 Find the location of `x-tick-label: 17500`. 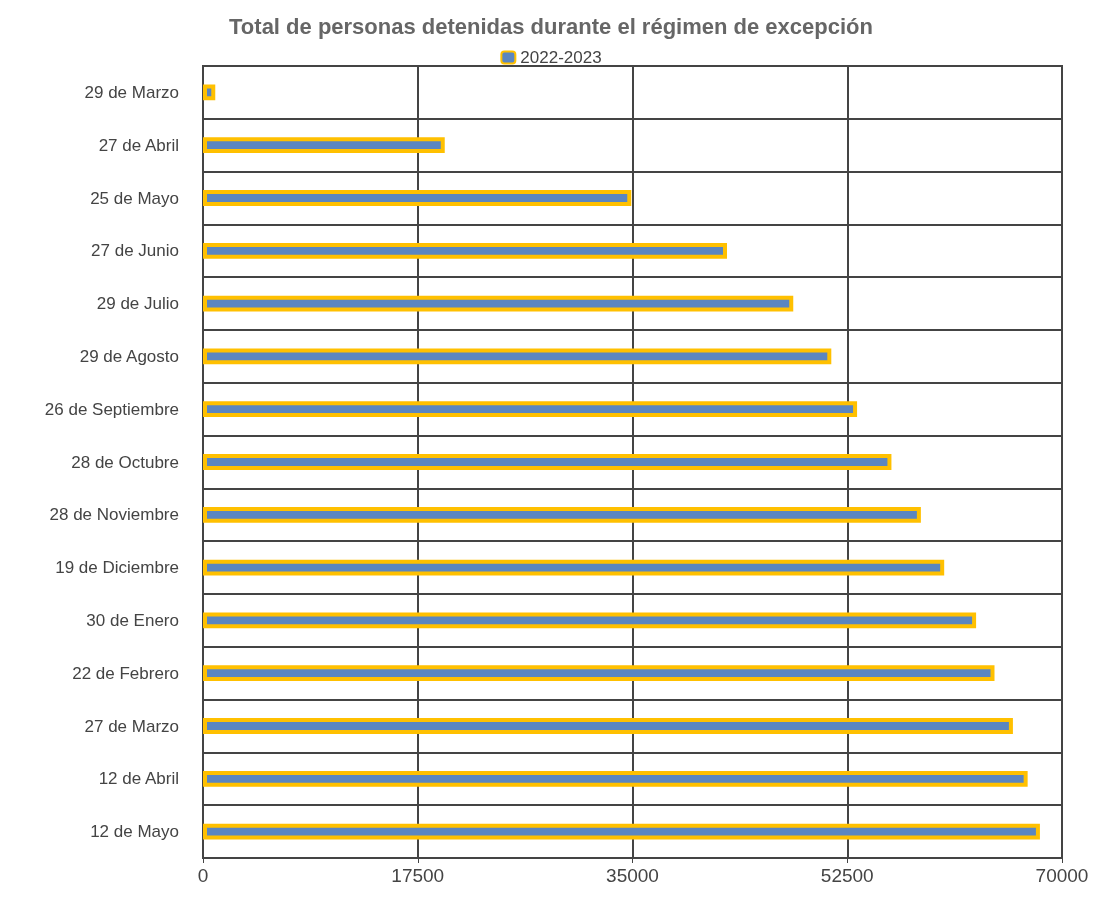

x-tick-label: 17500 is located at coordinates (418, 875).